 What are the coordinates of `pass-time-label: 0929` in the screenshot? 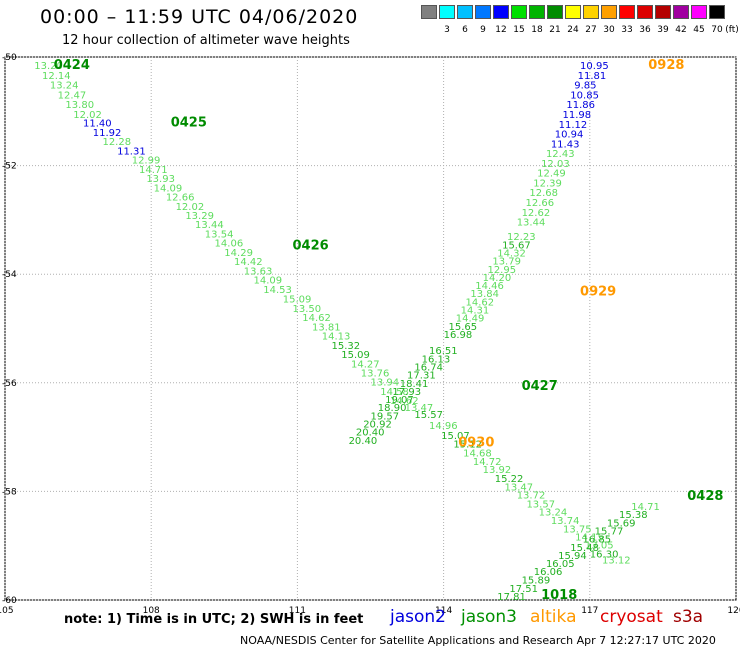 It's located at (598, 291).